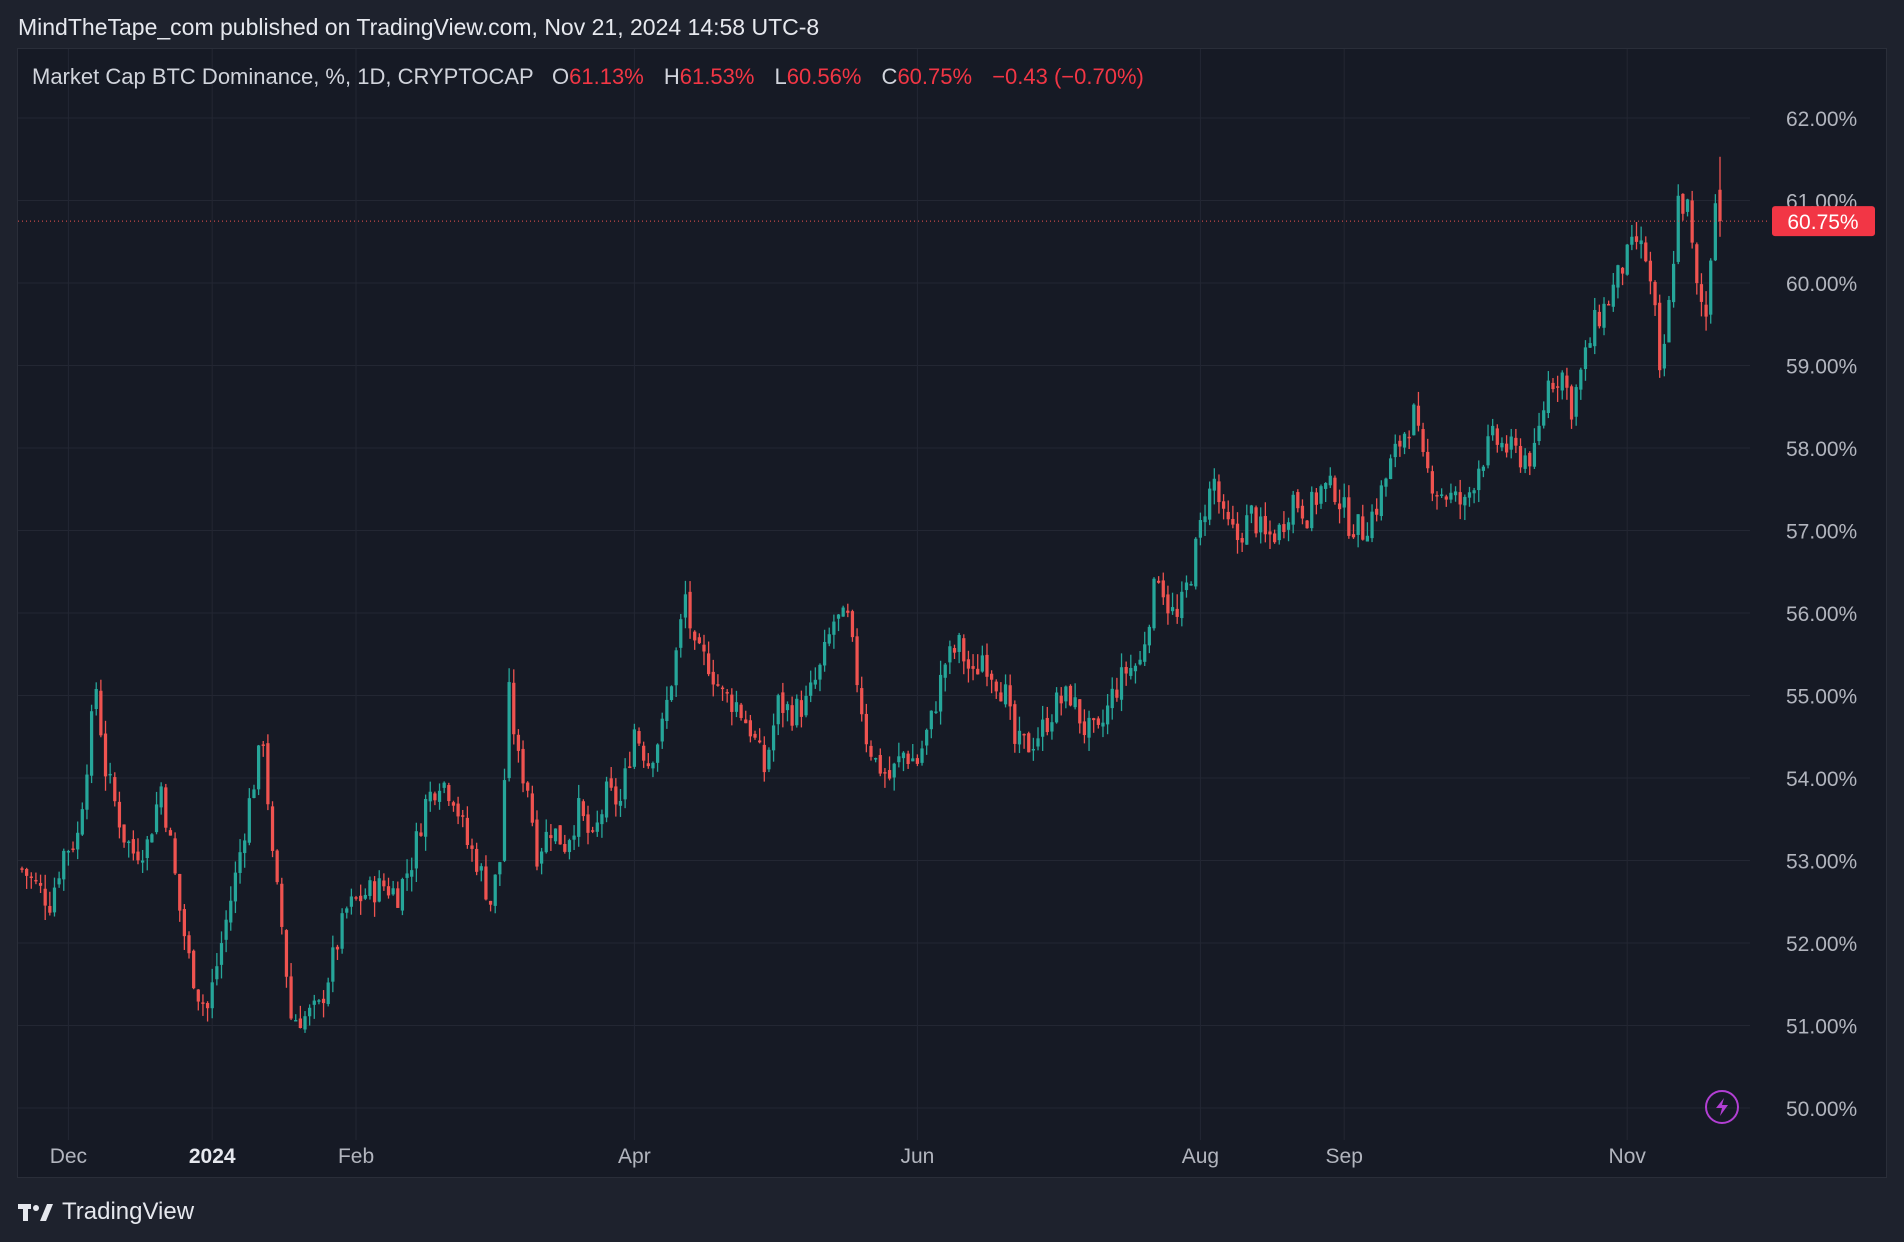 The width and height of the screenshot is (1904, 1242). What do you see at coordinates (106, 1212) in the screenshot?
I see `tradingview-brand: TradingView` at bounding box center [106, 1212].